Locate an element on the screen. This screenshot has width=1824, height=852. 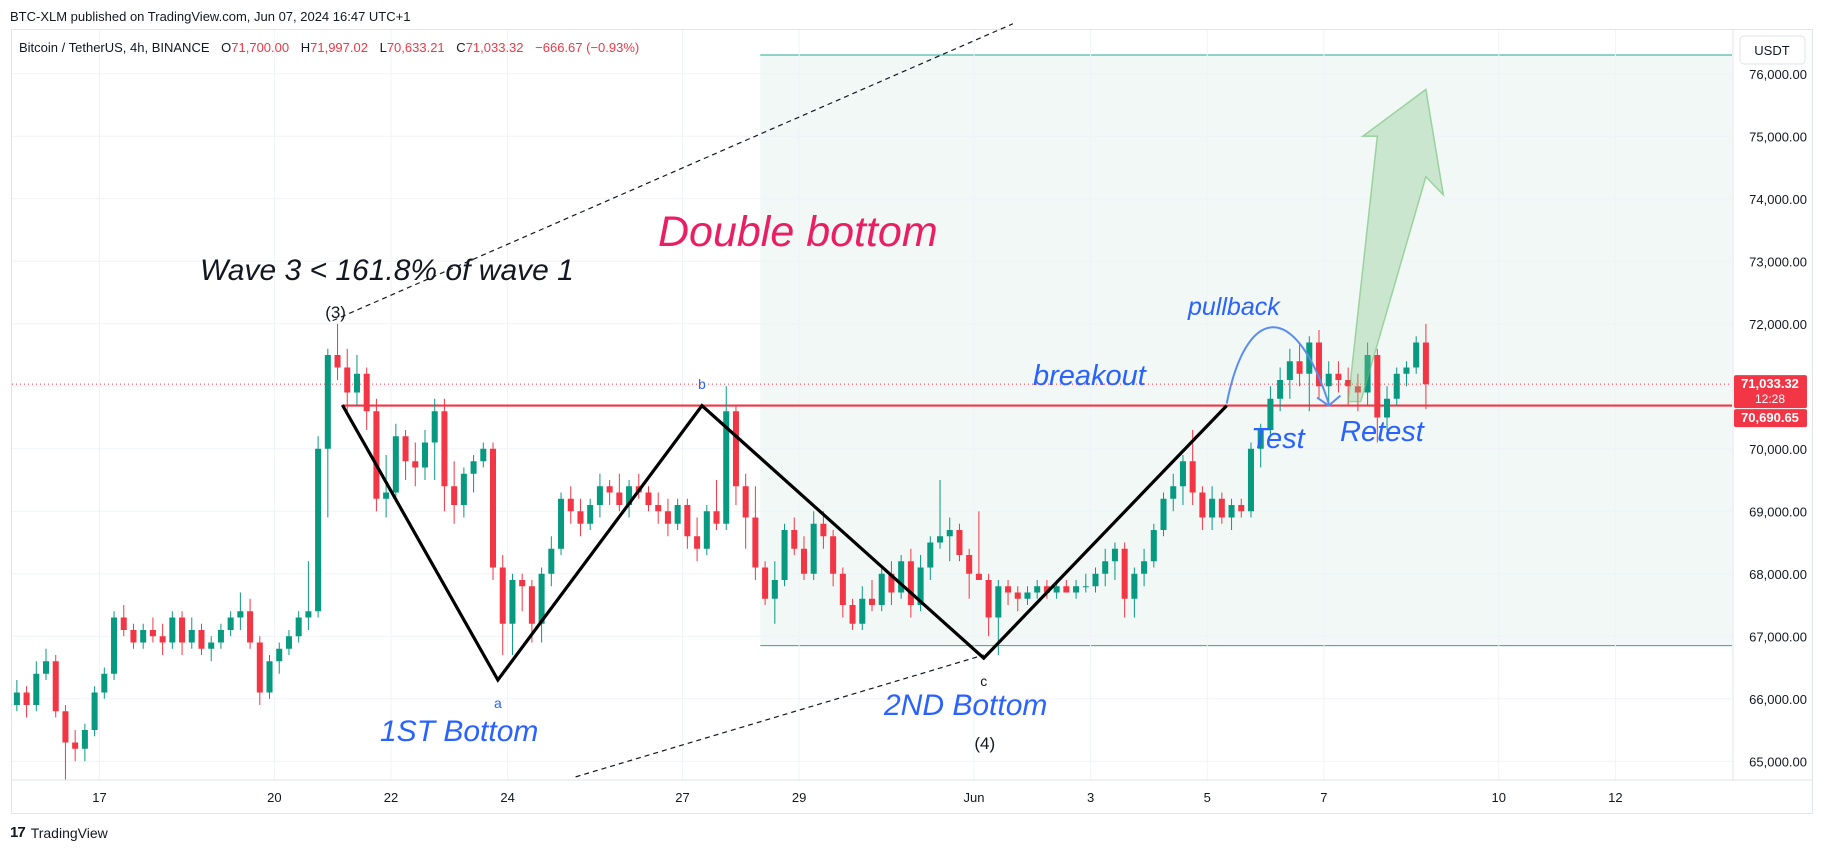
time-tick-label: 24 is located at coordinates (507, 797).